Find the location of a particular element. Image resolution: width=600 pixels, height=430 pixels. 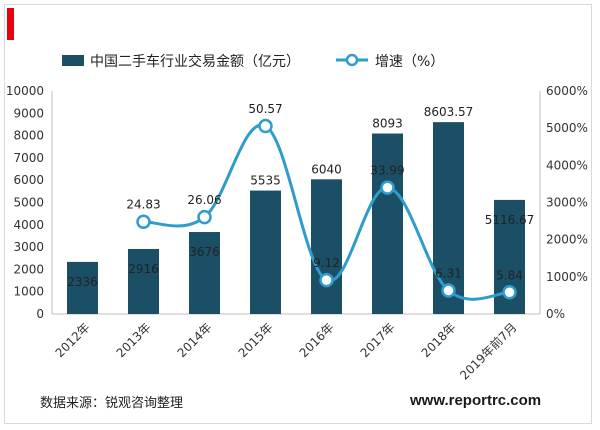

right-tick-label: 5000% is located at coordinates (567, 128).